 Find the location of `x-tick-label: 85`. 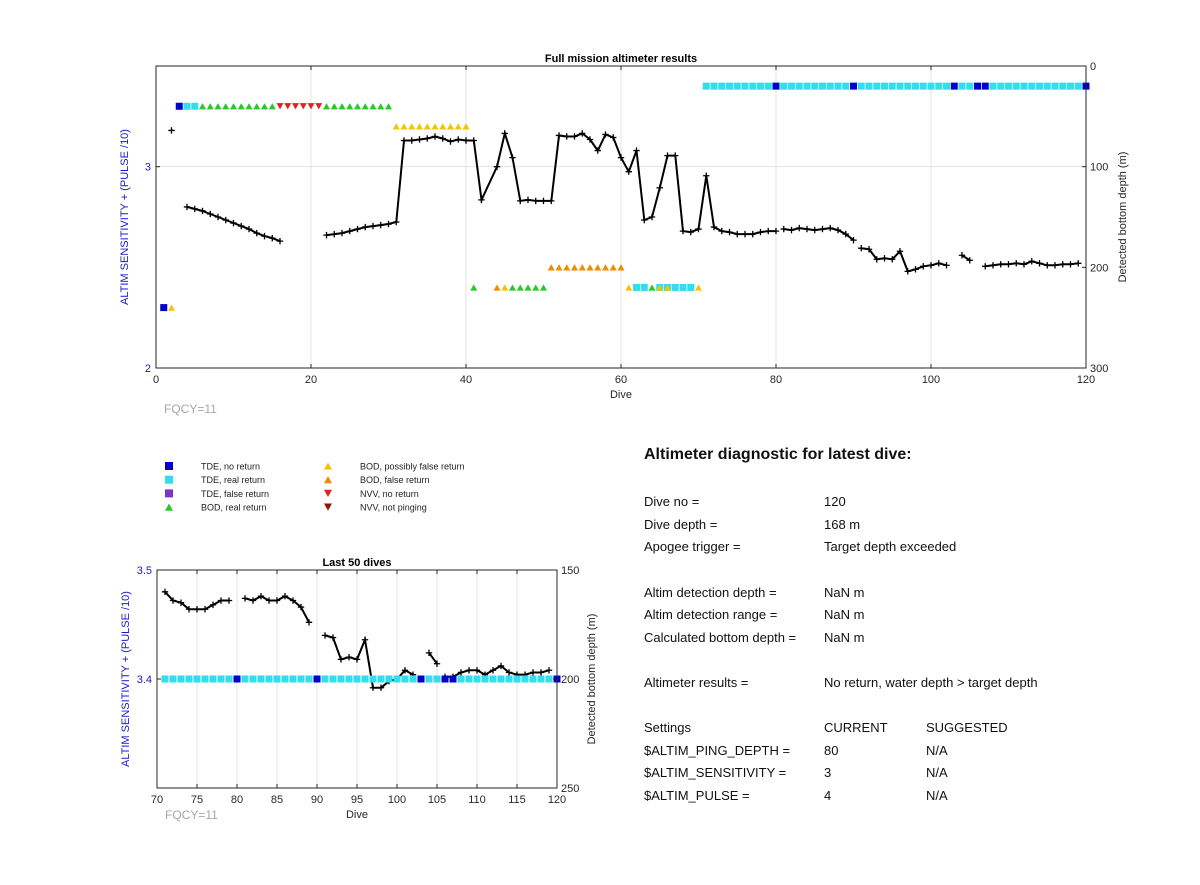

x-tick-label: 85 is located at coordinates (277, 800).